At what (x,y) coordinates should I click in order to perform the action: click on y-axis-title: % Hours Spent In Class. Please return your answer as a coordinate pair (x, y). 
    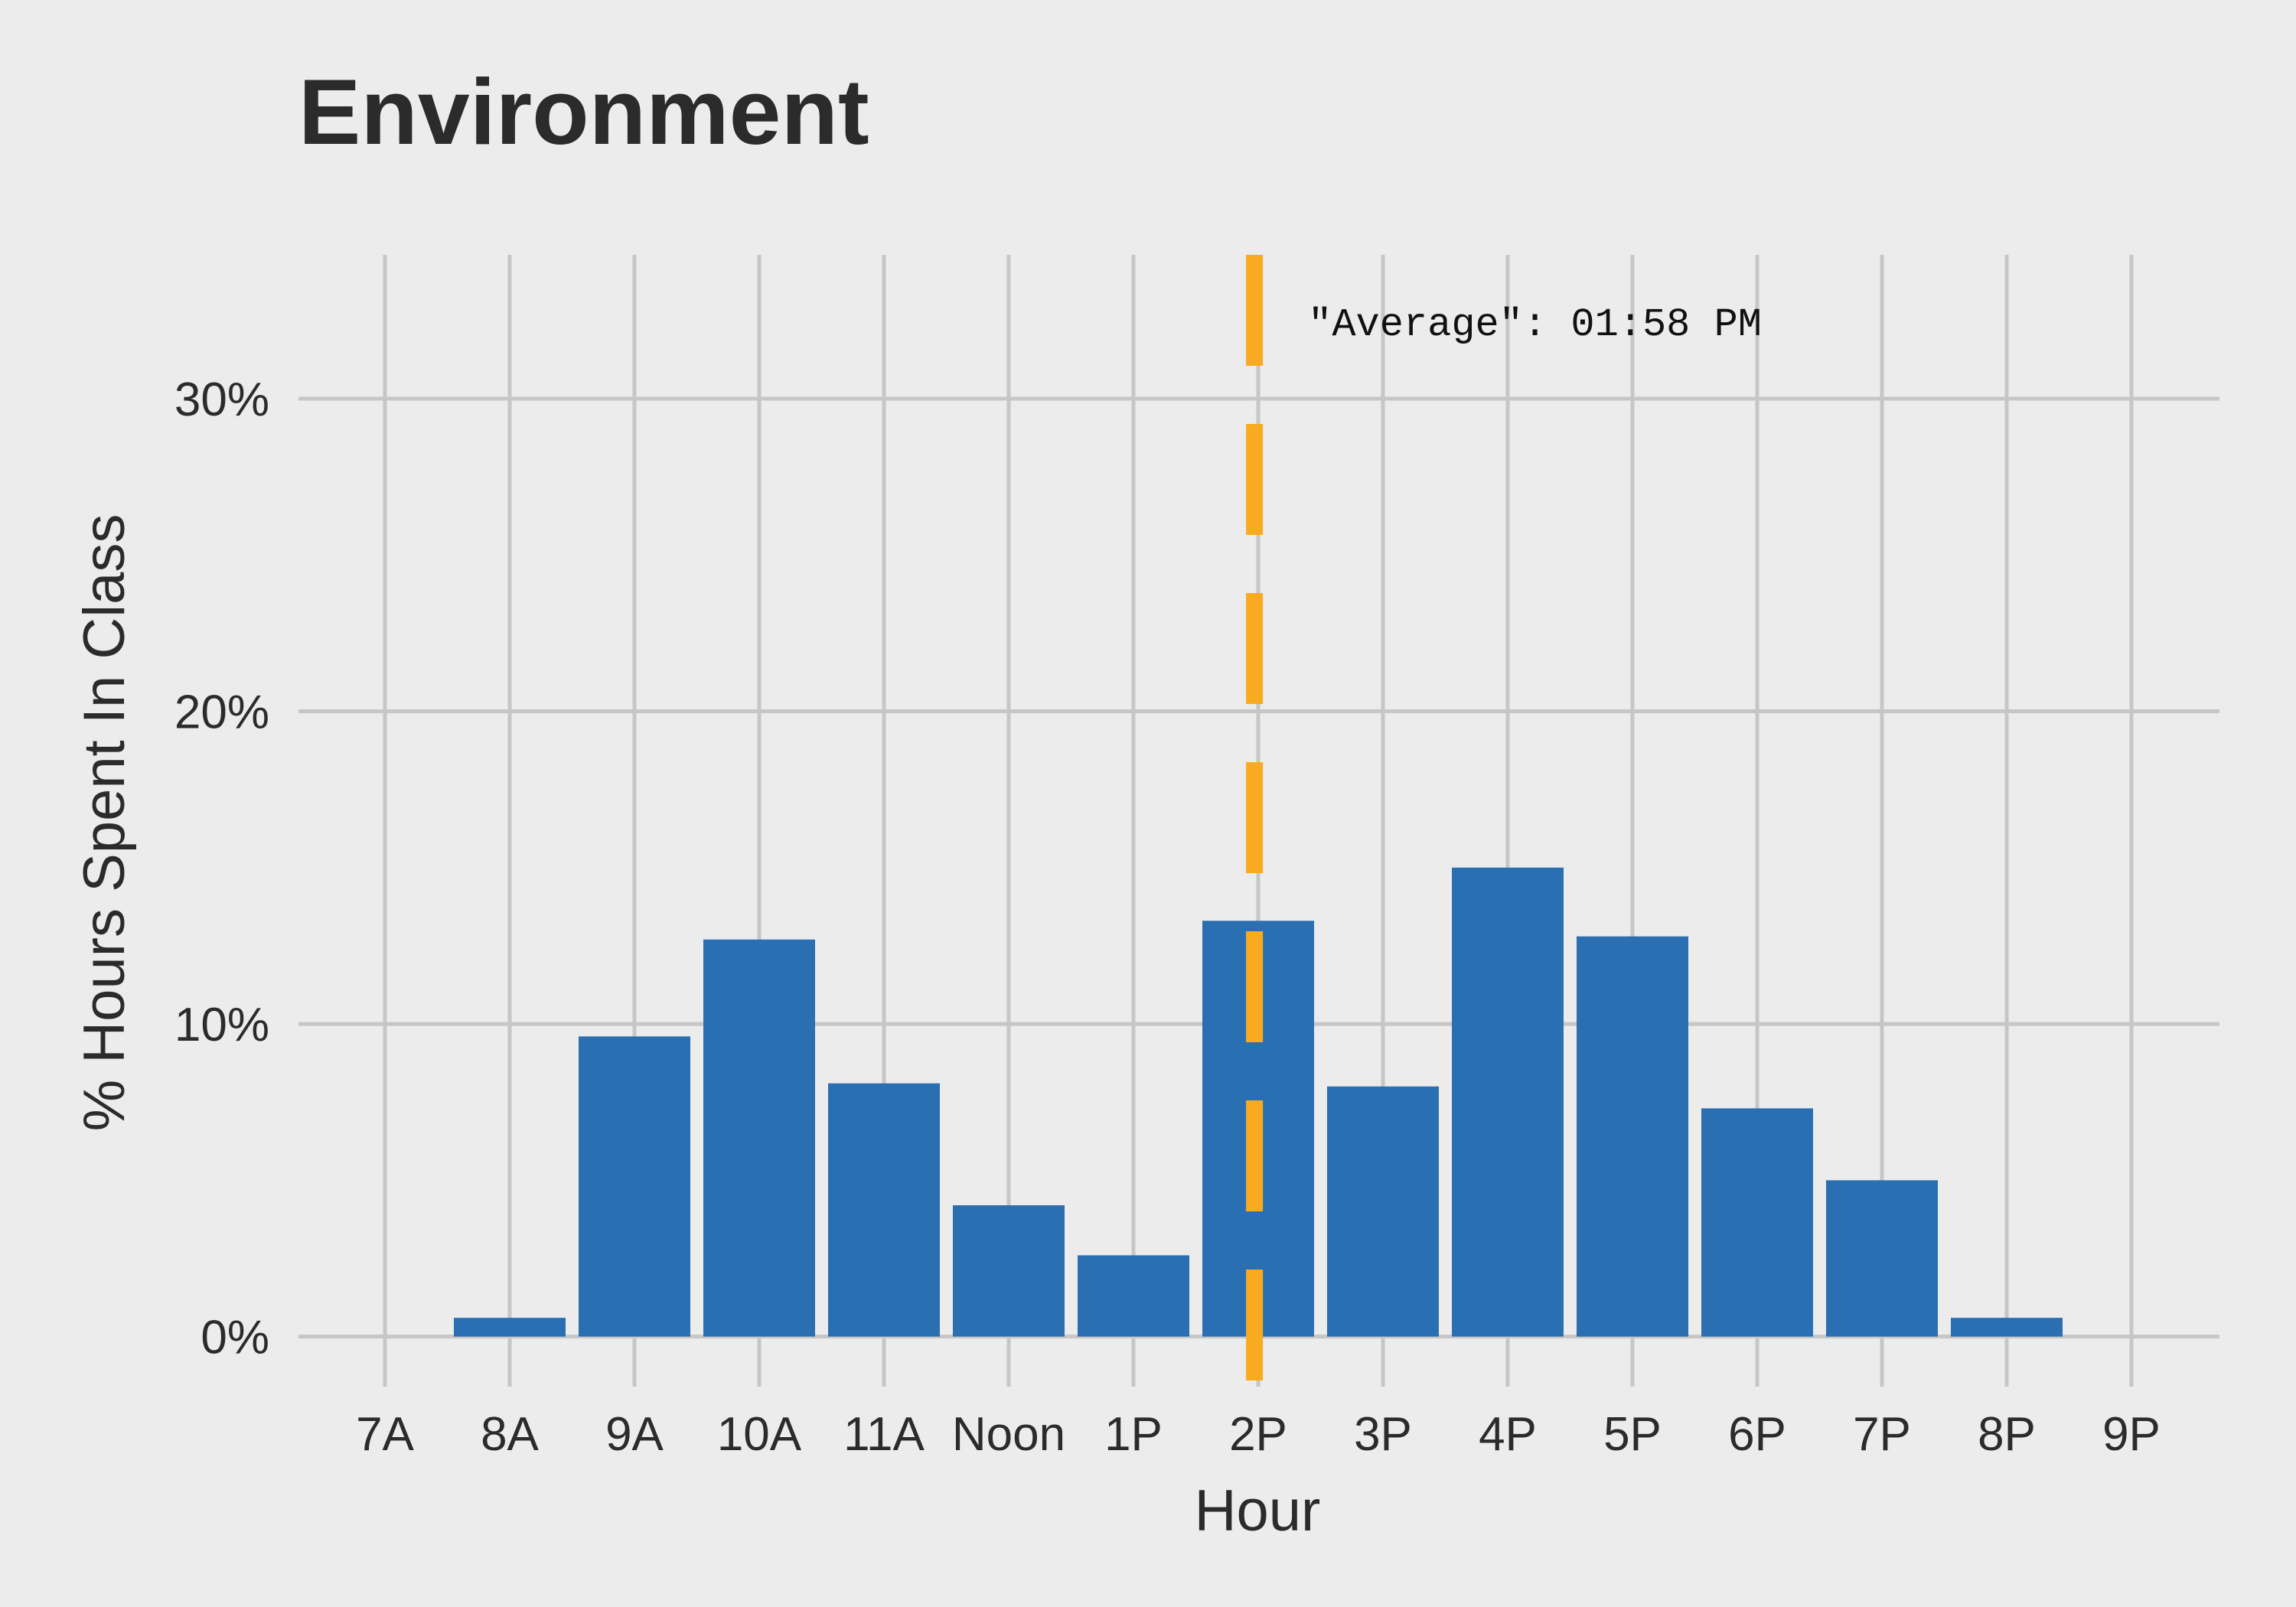
    Looking at the image, I should click on (104, 823).